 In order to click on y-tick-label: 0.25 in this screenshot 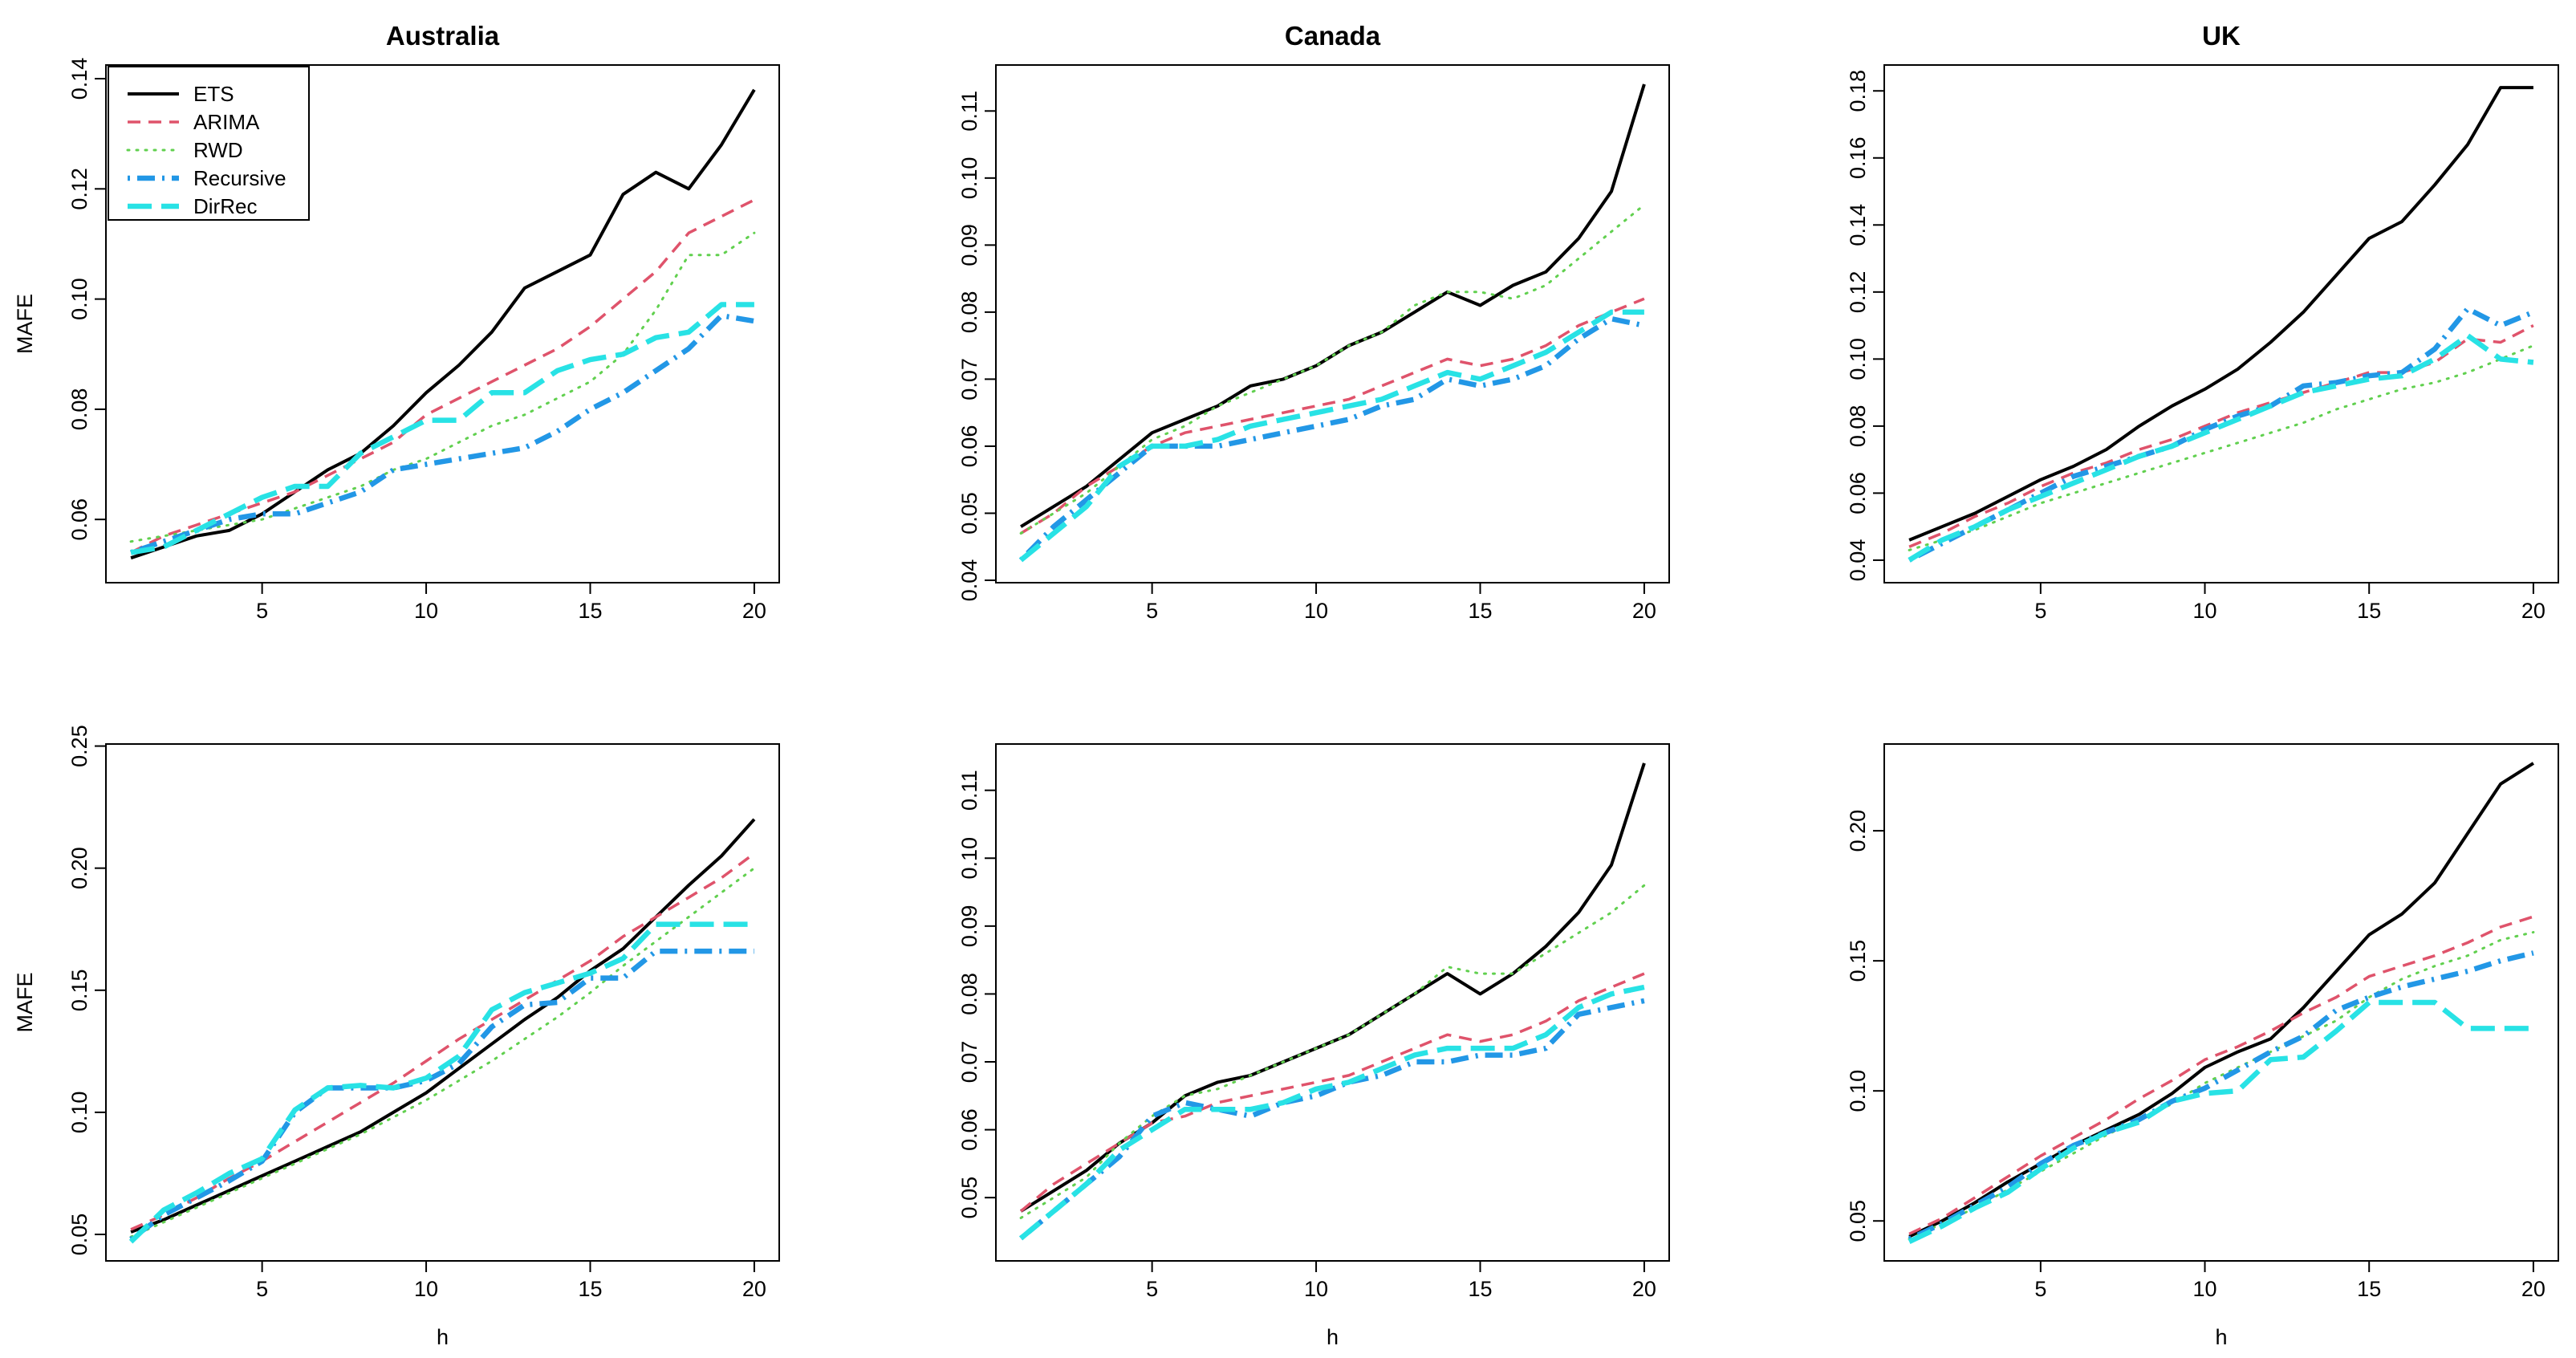, I will do `click(79, 746)`.